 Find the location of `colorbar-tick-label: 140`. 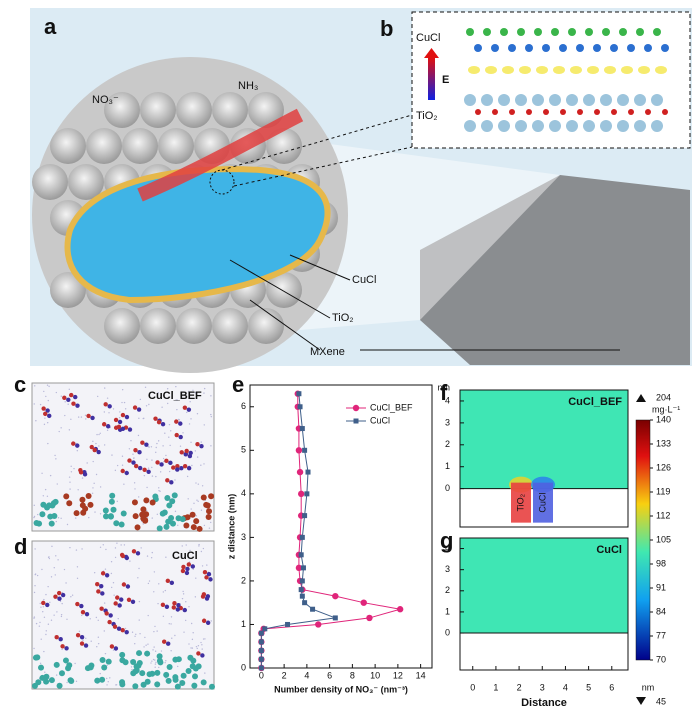

colorbar-tick-label: 140 is located at coordinates (663, 419).